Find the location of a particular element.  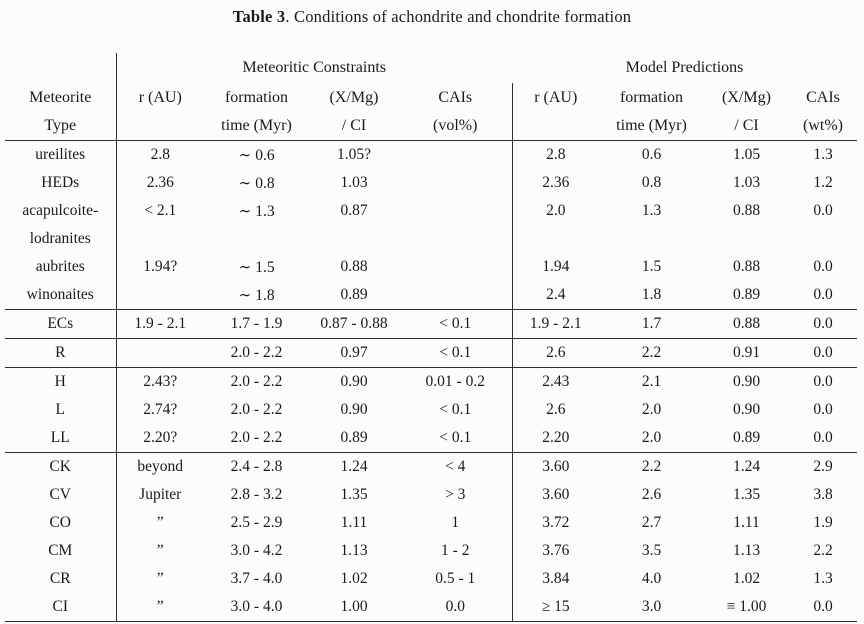

value-cell: > 3 is located at coordinates (456, 495).